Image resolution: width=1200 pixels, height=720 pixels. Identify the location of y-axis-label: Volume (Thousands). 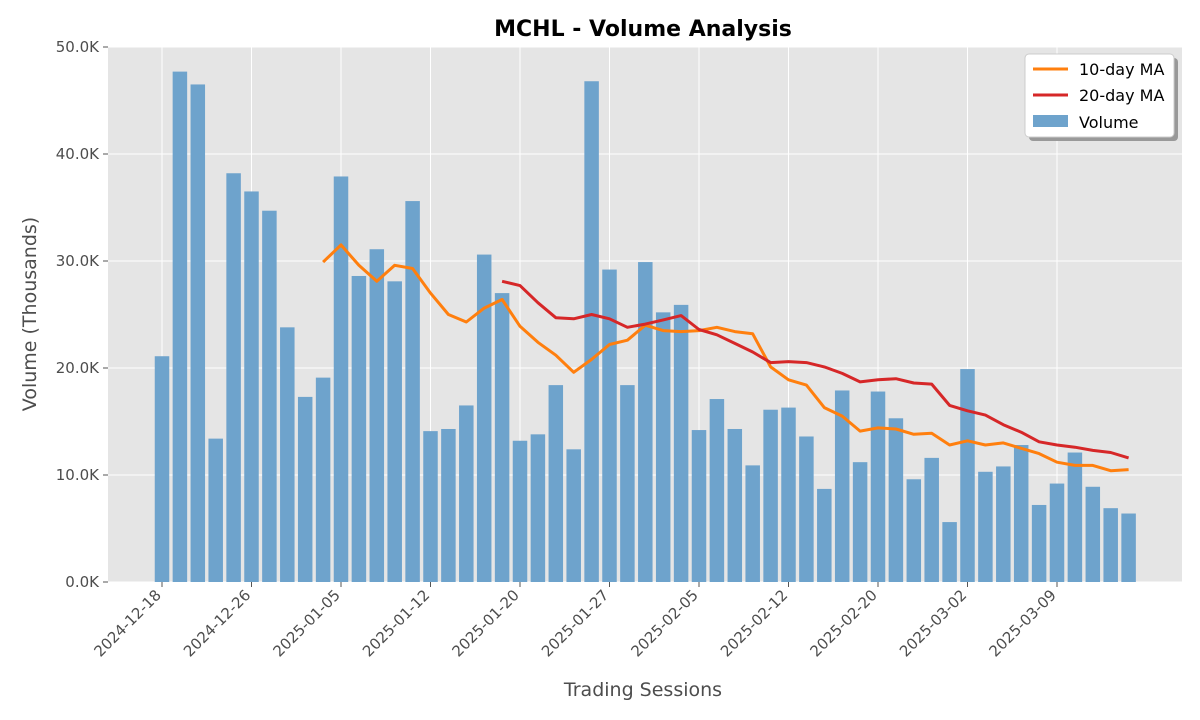
(30, 314).